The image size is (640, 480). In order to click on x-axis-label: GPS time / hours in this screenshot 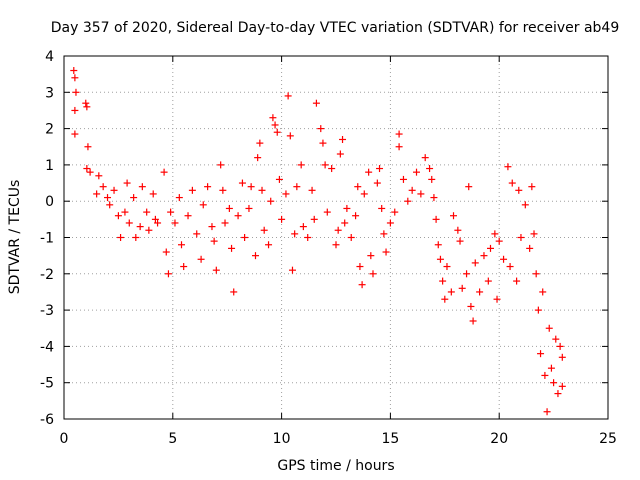, I will do `click(335, 466)`.